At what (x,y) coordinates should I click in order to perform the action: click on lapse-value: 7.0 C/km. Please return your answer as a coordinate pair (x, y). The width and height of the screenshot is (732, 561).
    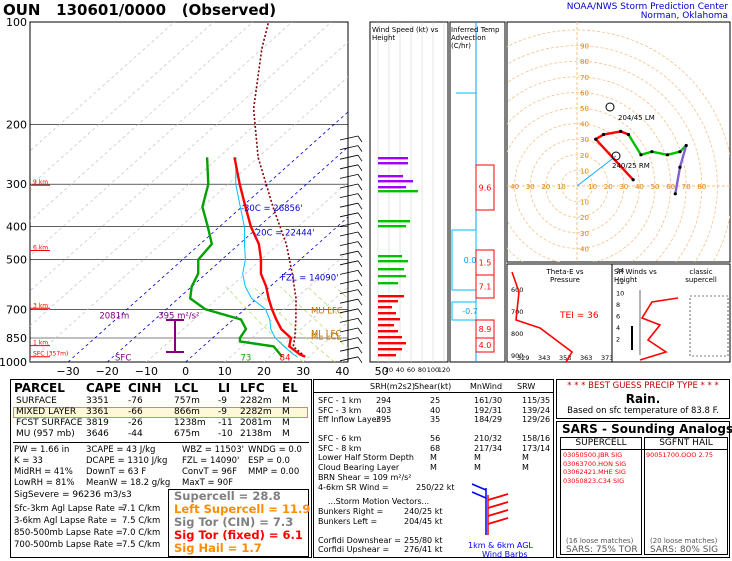
    Looking at the image, I should click on (141, 533).